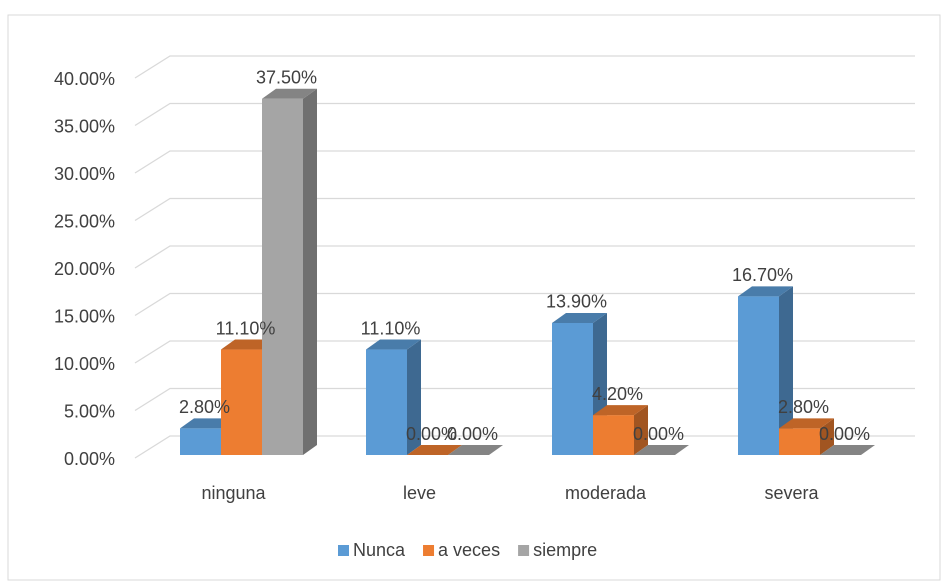 The image size is (952, 588). I want to click on y-tick-label: 35.00%, so click(84, 126).